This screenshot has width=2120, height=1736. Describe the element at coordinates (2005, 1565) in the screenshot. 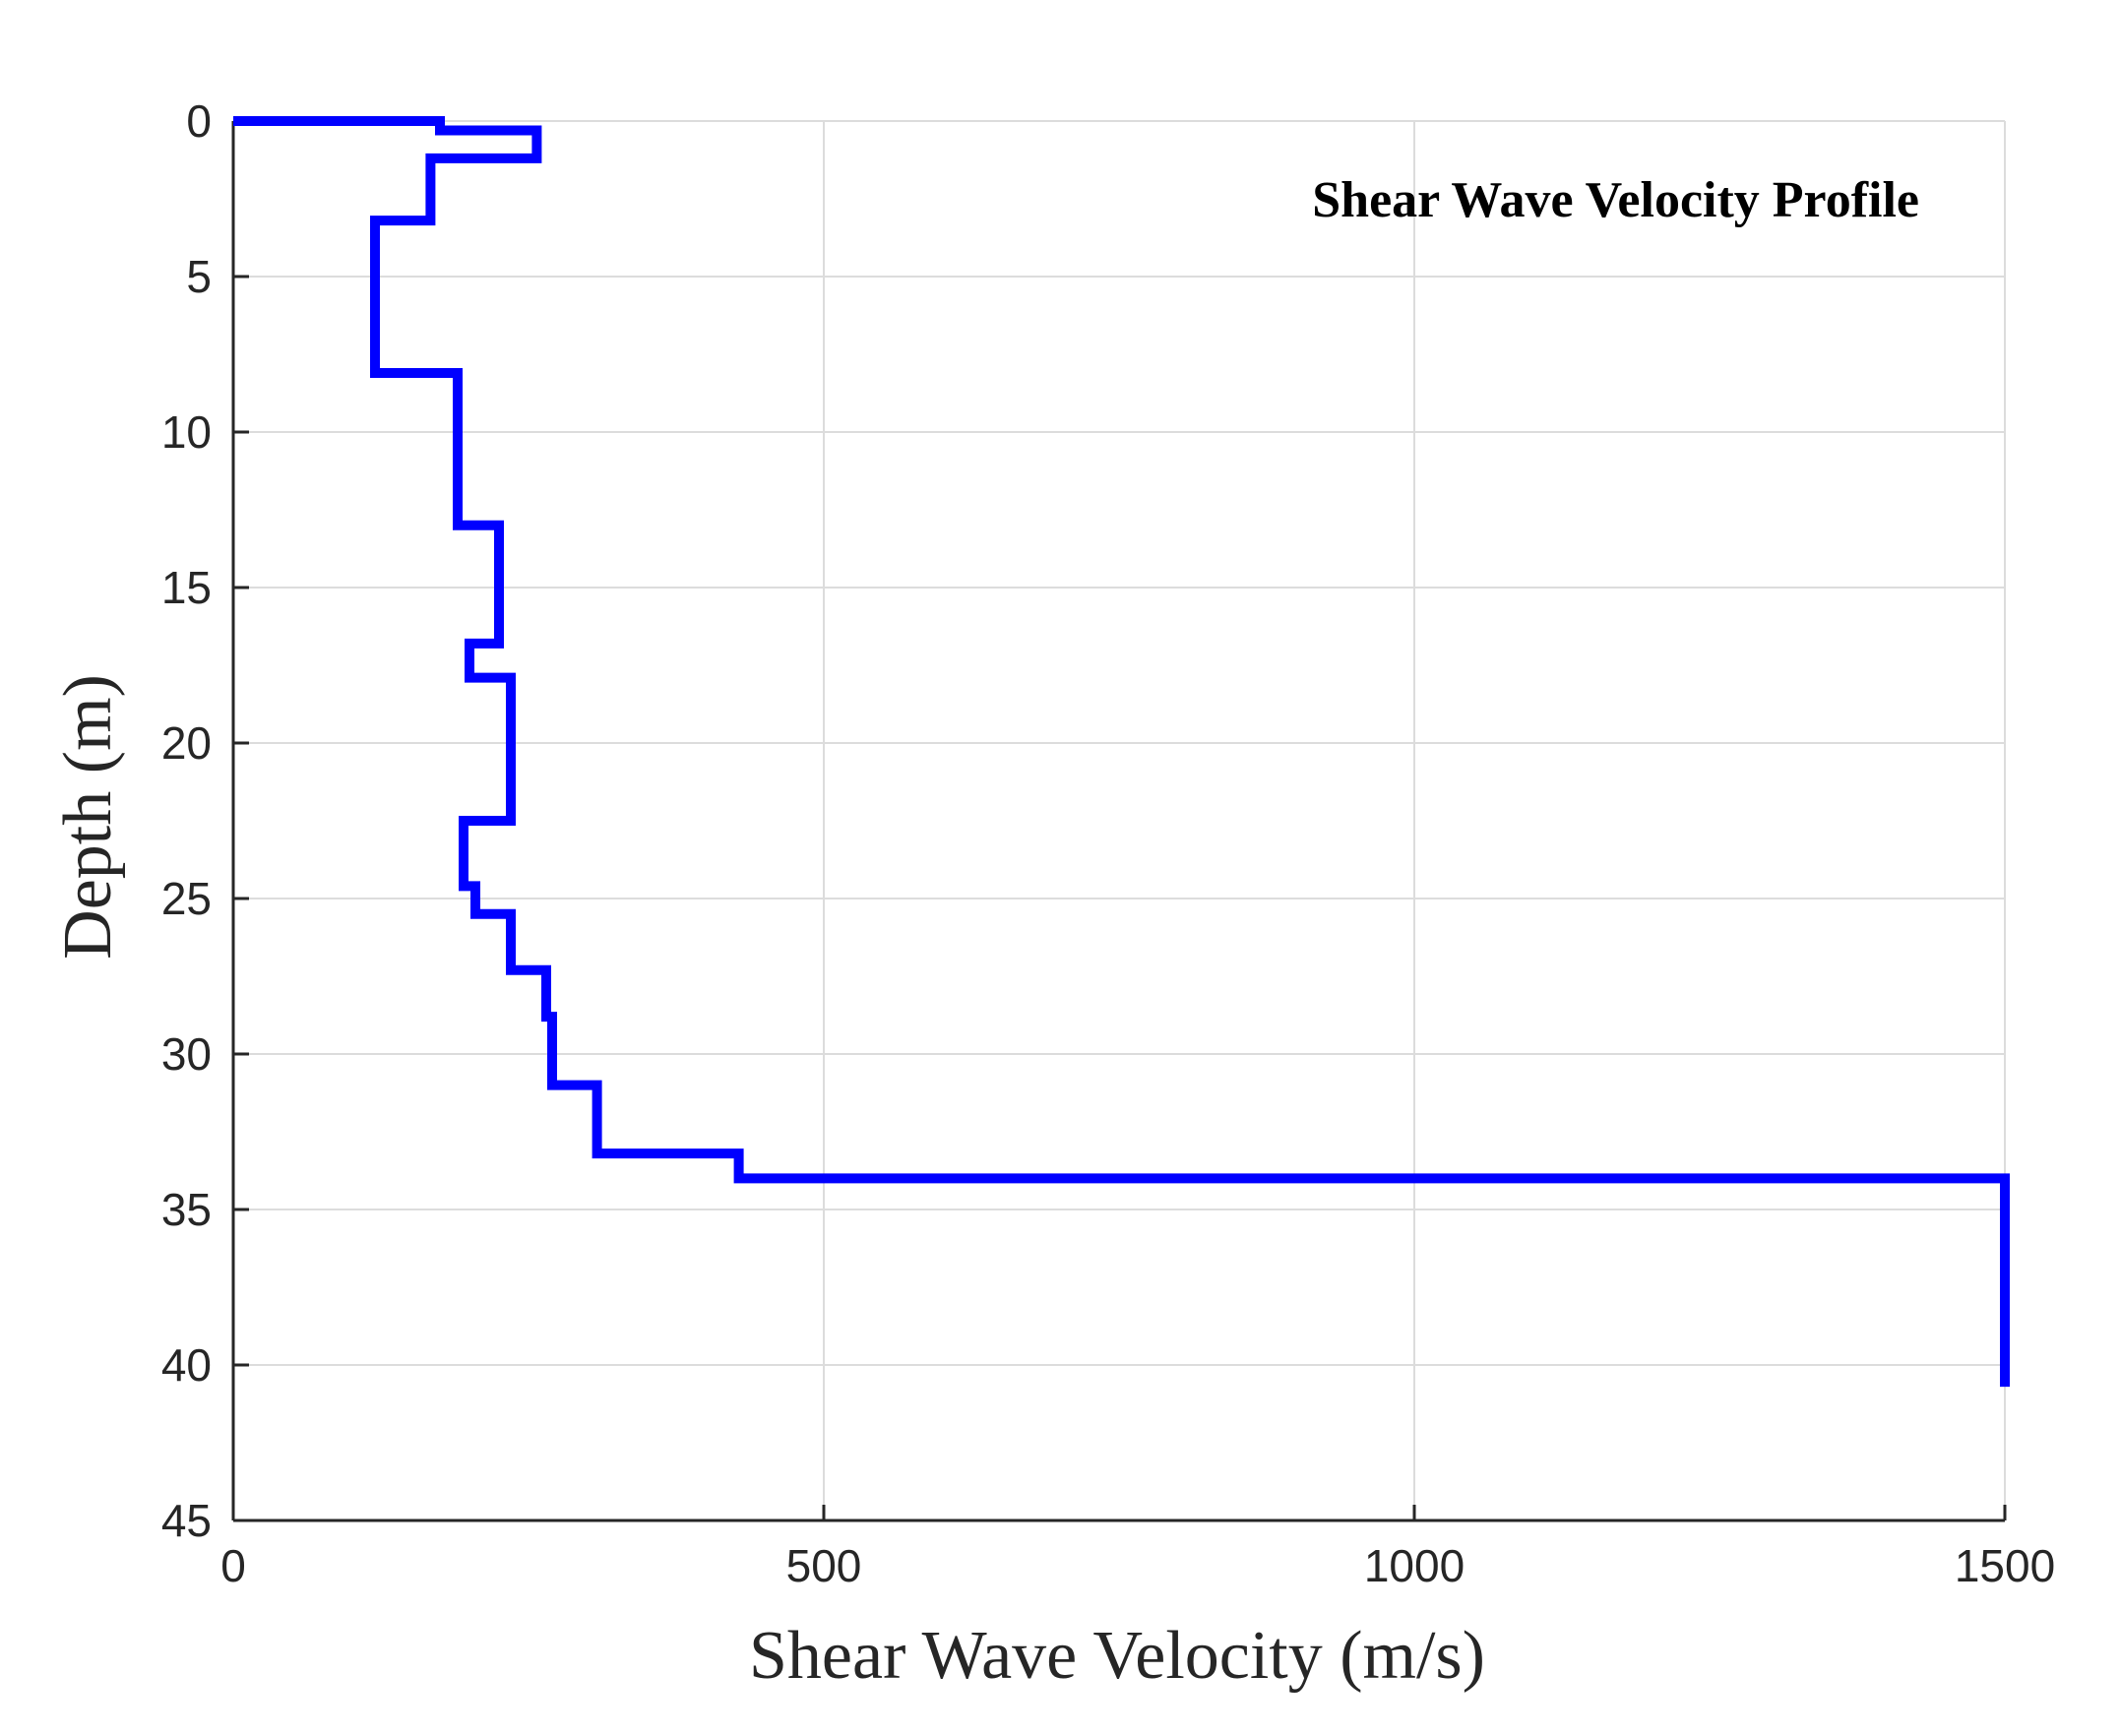

I see `x-tick-label: 1500` at that location.